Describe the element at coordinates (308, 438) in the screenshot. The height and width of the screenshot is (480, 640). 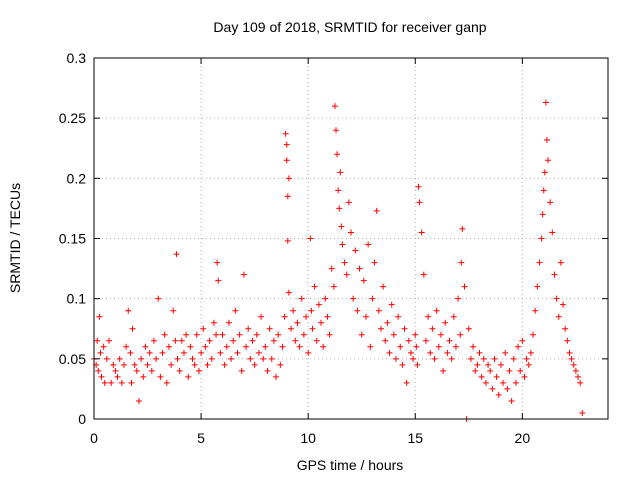
I see `x-tick-label: 10` at that location.